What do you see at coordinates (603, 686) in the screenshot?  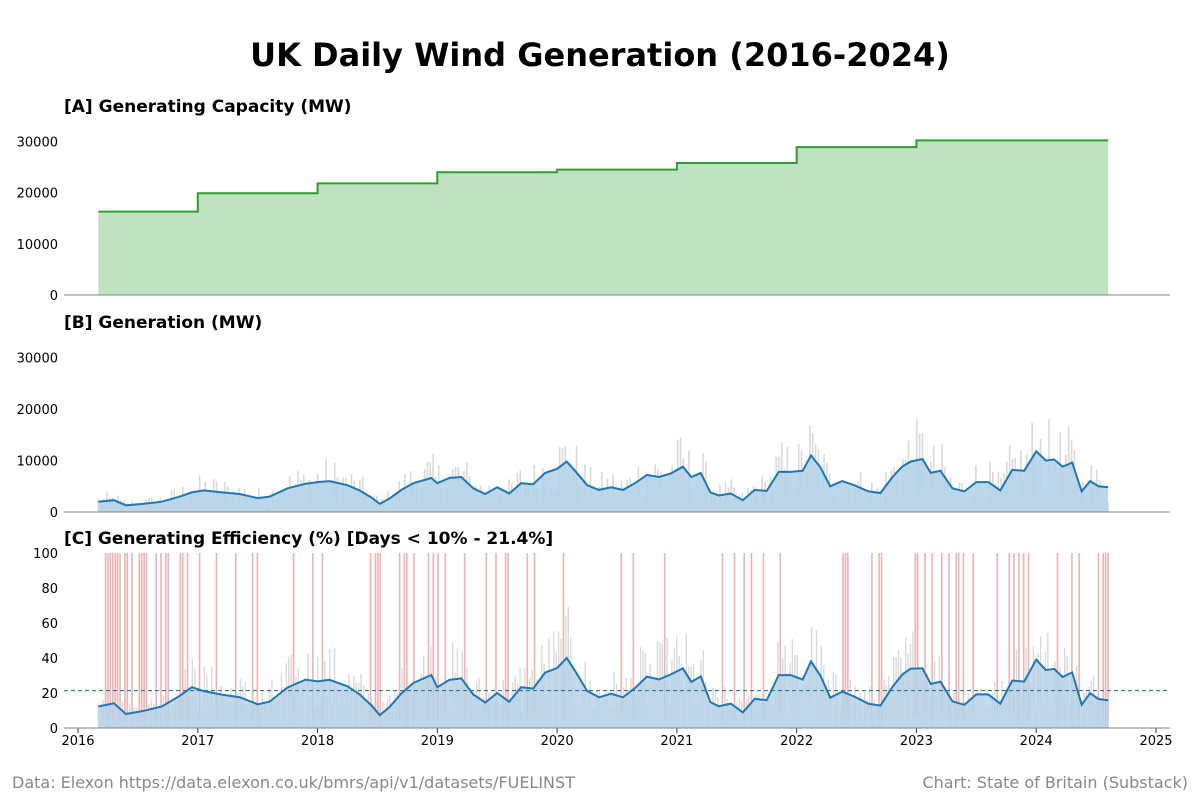 I see `rolling-efficiency-line` at bounding box center [603, 686].